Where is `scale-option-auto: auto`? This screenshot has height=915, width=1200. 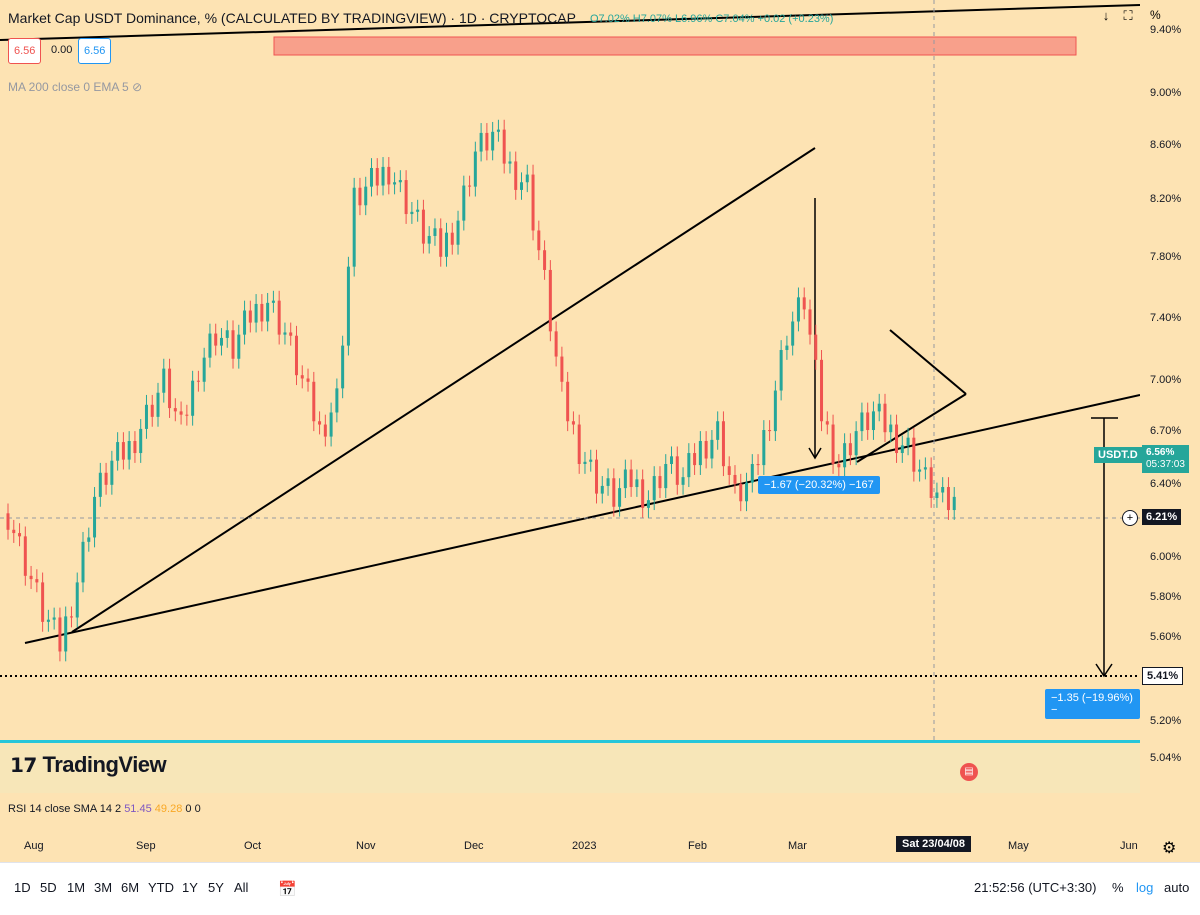 scale-option-auto: auto is located at coordinates (1177, 887).